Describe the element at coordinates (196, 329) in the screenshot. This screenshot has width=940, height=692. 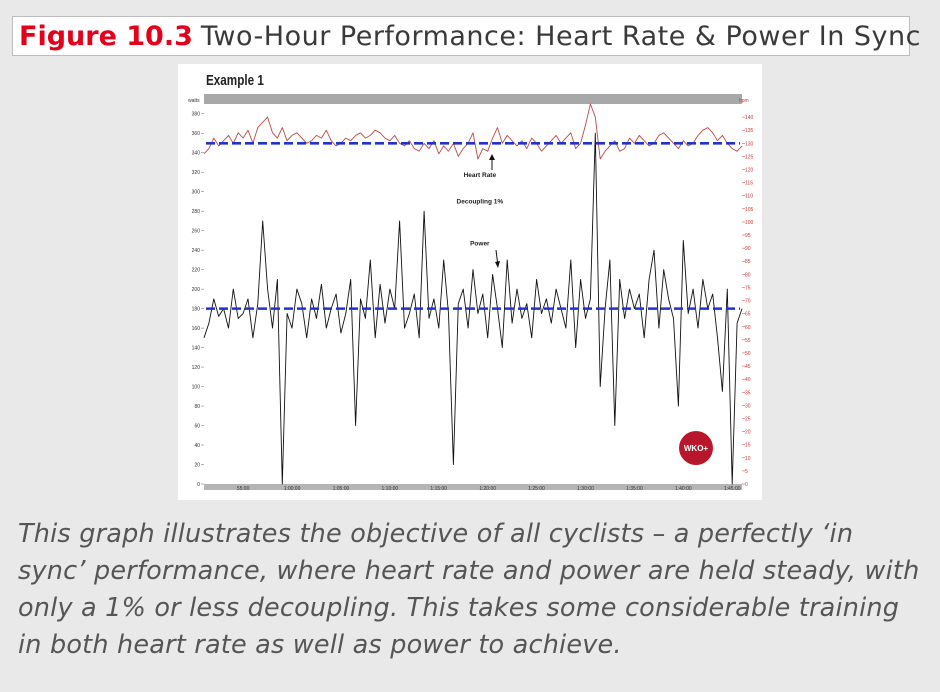
I see `y-left-tick-label: 160` at that location.